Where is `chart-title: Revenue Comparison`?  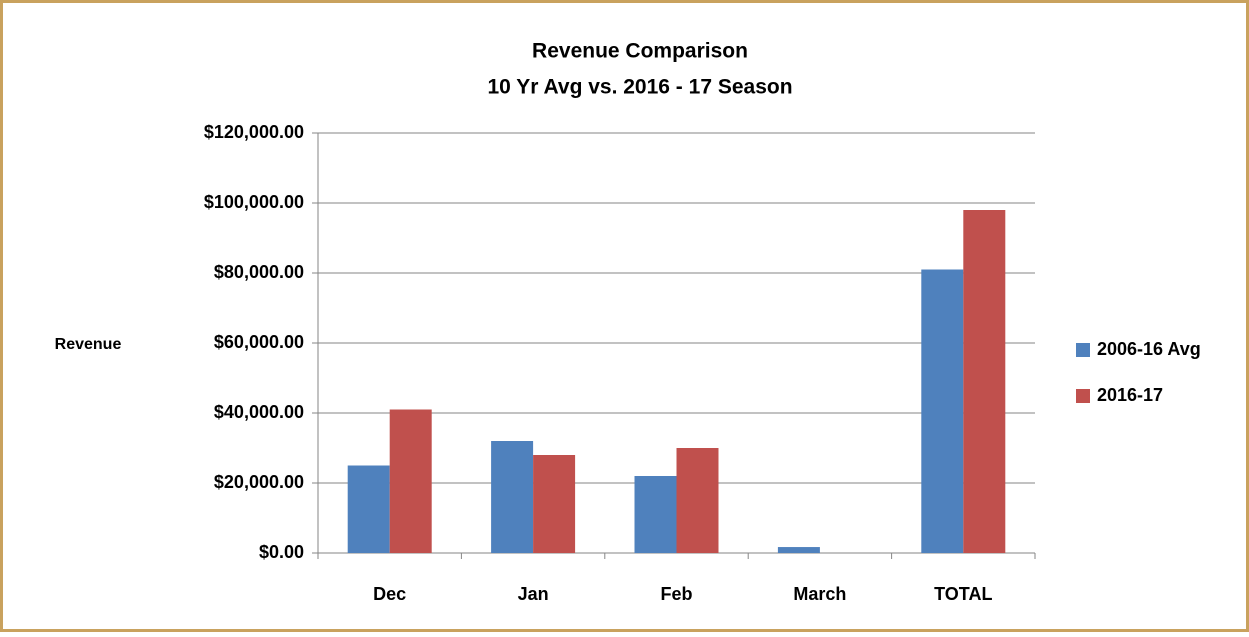 chart-title: Revenue Comparison is located at coordinates (640, 51).